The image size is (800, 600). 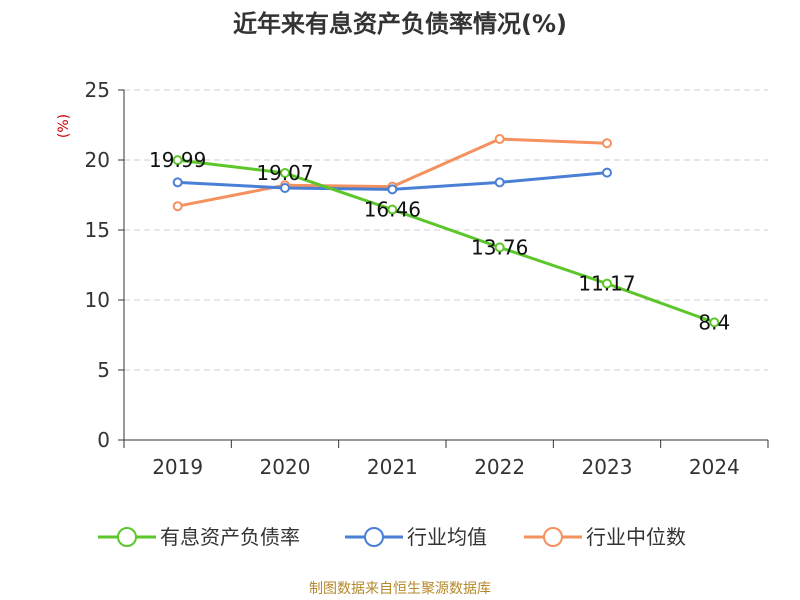 I want to click on x-tick-label: 2021, so click(x=392, y=467).